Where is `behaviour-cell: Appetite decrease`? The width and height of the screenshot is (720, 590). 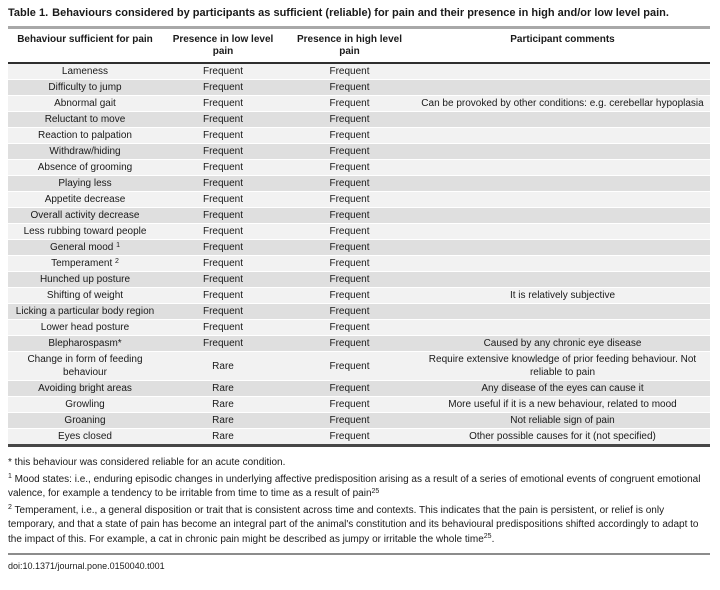
behaviour-cell: Appetite decrease is located at coordinates (85, 199).